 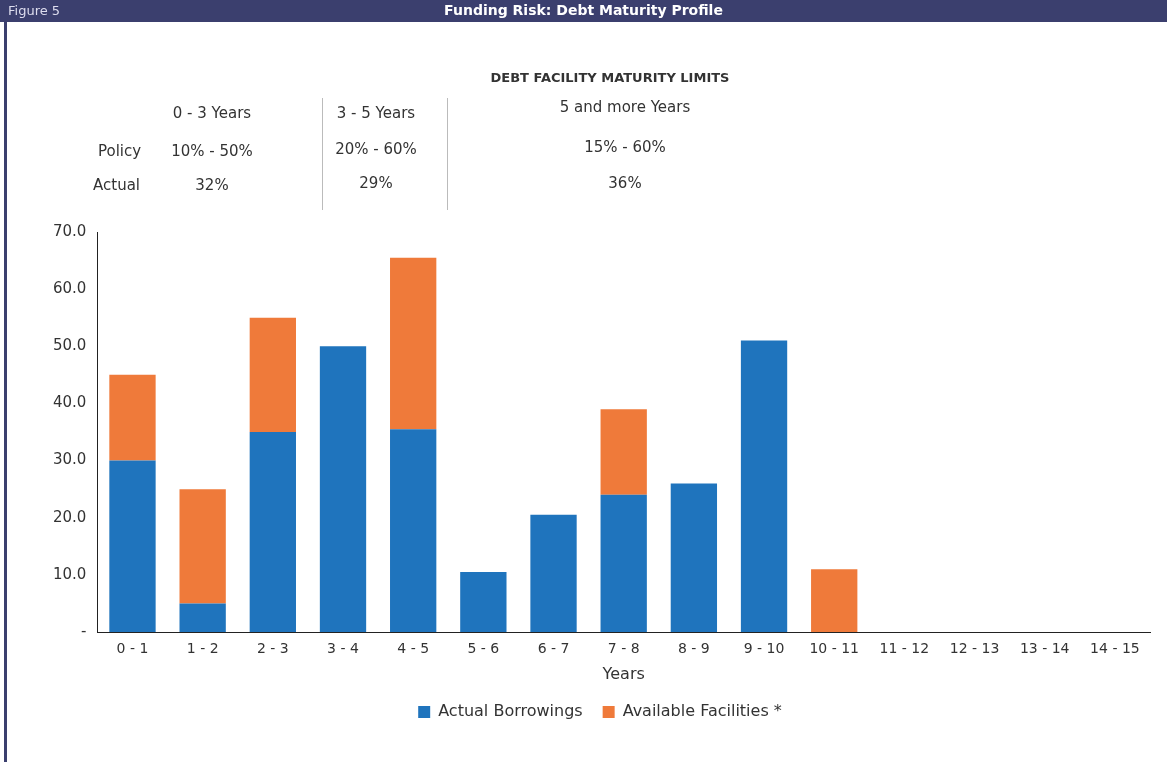 What do you see at coordinates (212, 185) in the screenshot?
I see `text: 32%` at bounding box center [212, 185].